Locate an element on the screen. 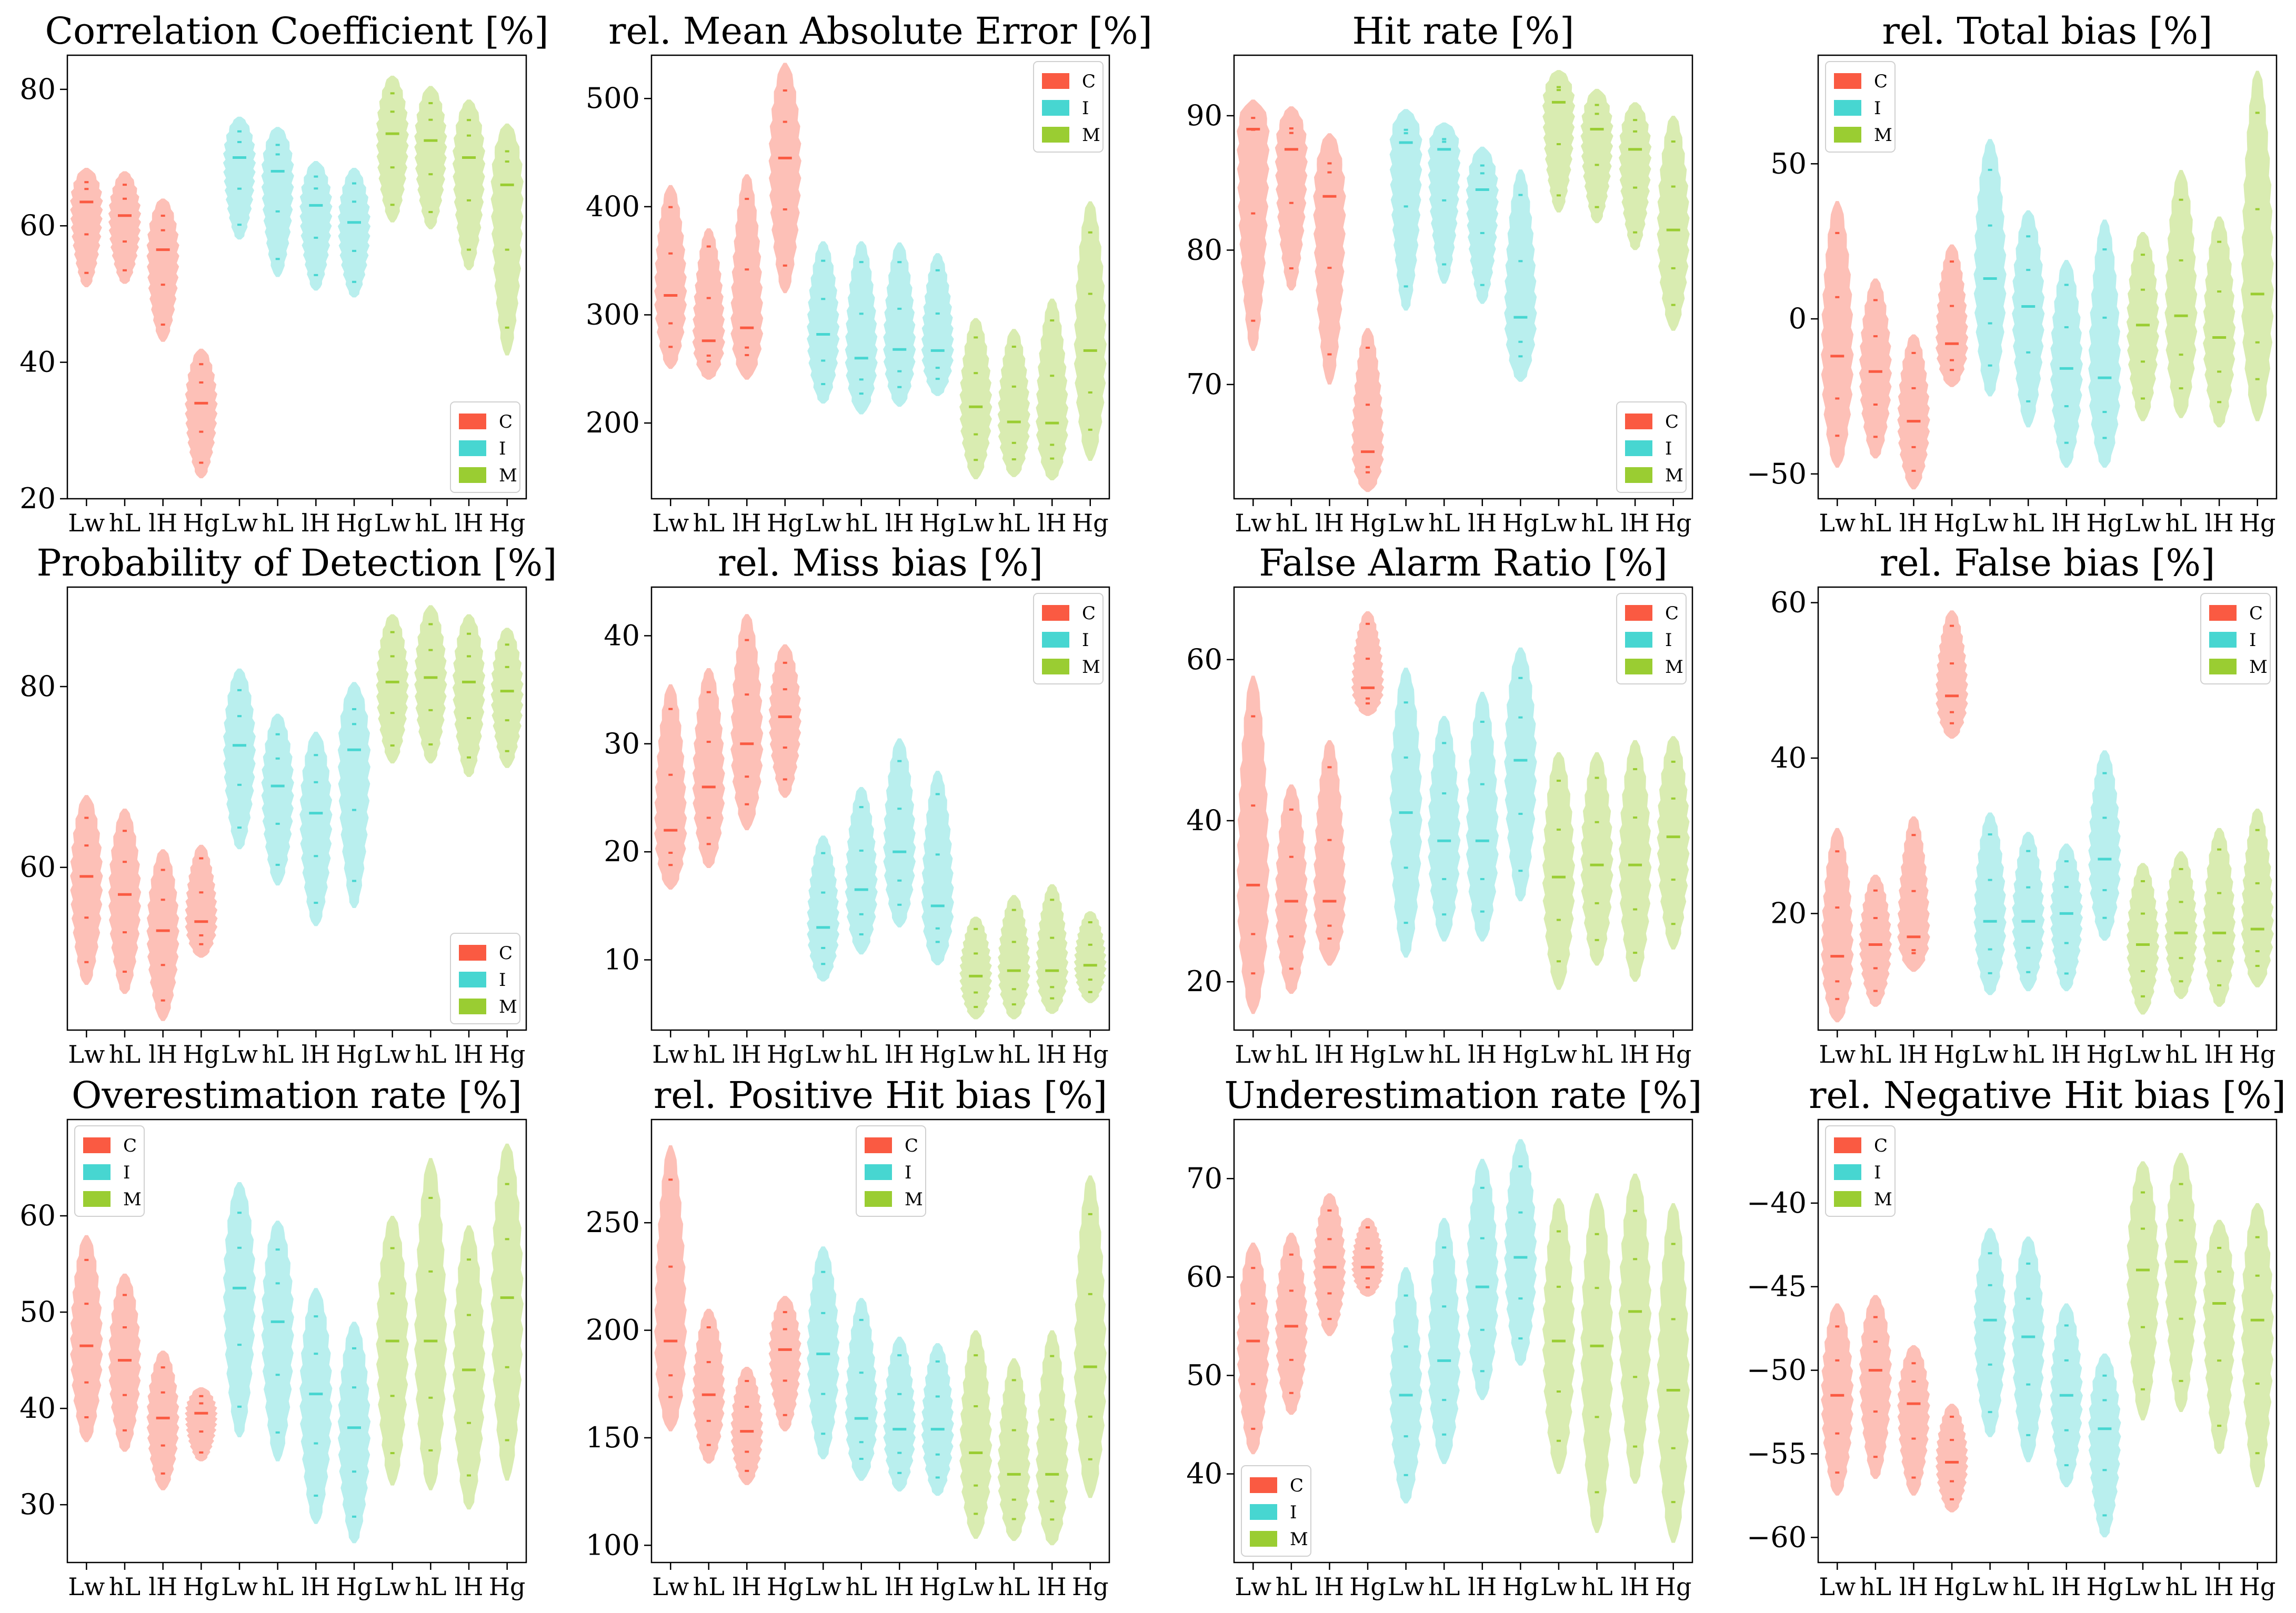  y-tick-label: 100 is located at coordinates (613, 1544).